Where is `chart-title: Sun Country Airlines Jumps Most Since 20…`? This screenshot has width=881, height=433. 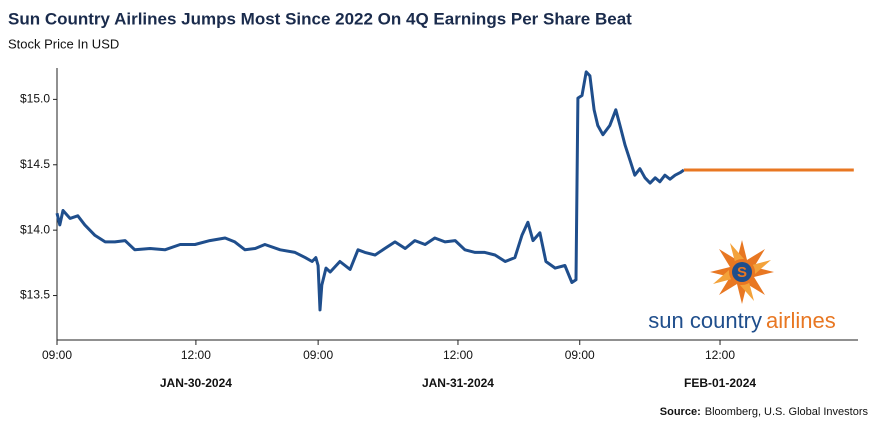
chart-title: Sun Country Airlines Jumps Most Since 20… is located at coordinates (320, 18).